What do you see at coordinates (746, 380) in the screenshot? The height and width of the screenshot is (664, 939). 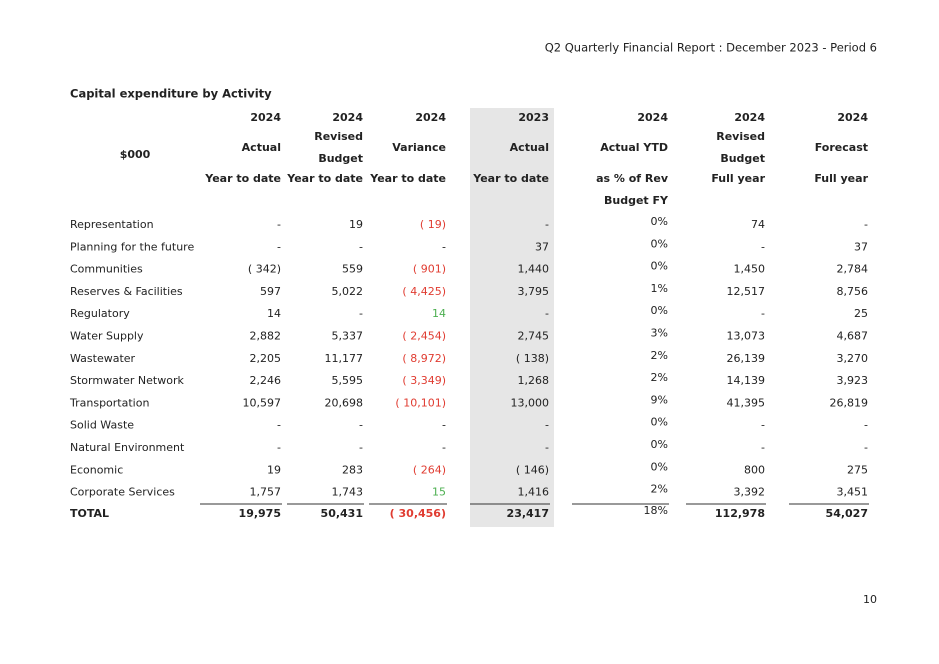 I see `cell: 14,139` at bounding box center [746, 380].